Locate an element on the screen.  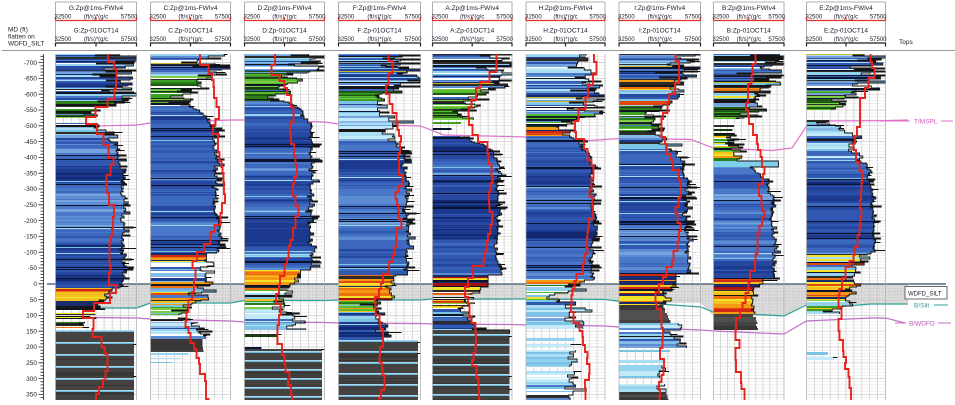
svg-text: A:Zp@1ms-FWIv4 is located at coordinates (472, 8).